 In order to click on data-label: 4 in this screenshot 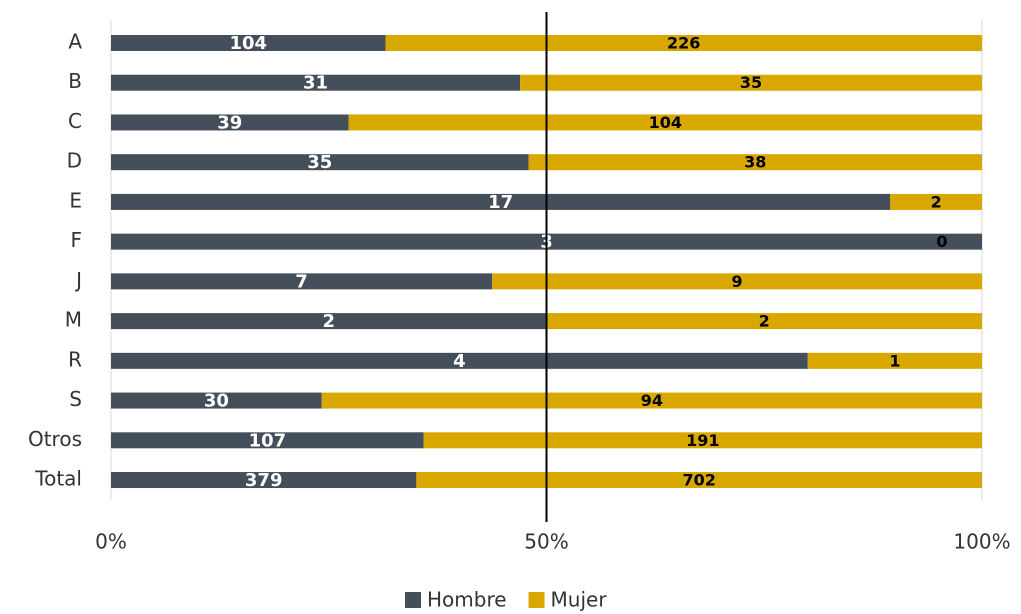, I will do `click(459, 361)`.